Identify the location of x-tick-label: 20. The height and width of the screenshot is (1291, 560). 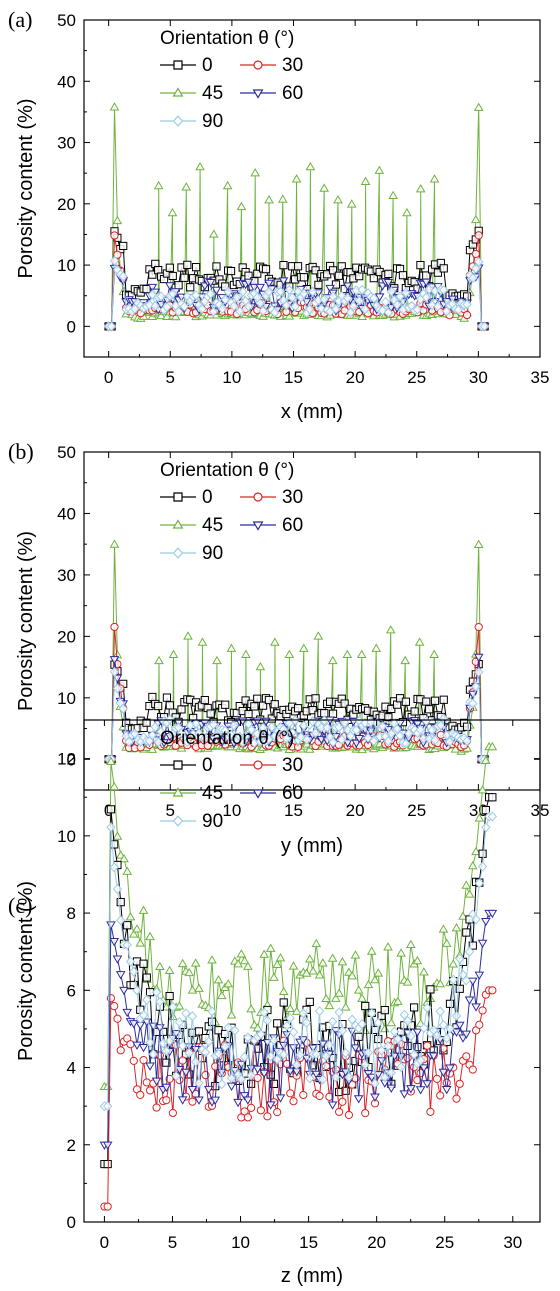
(355, 377).